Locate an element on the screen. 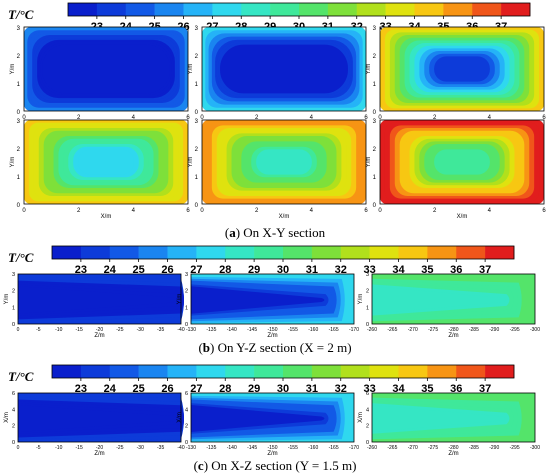 This screenshot has width=550, height=476. caption-a-letter: a is located at coordinates (232, 232).